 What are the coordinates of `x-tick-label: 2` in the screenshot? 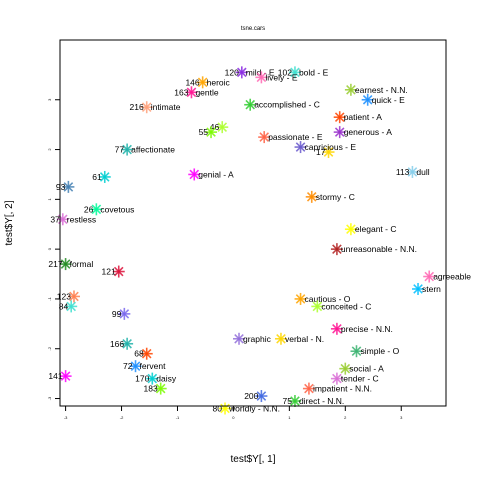 It's located at (345, 417).